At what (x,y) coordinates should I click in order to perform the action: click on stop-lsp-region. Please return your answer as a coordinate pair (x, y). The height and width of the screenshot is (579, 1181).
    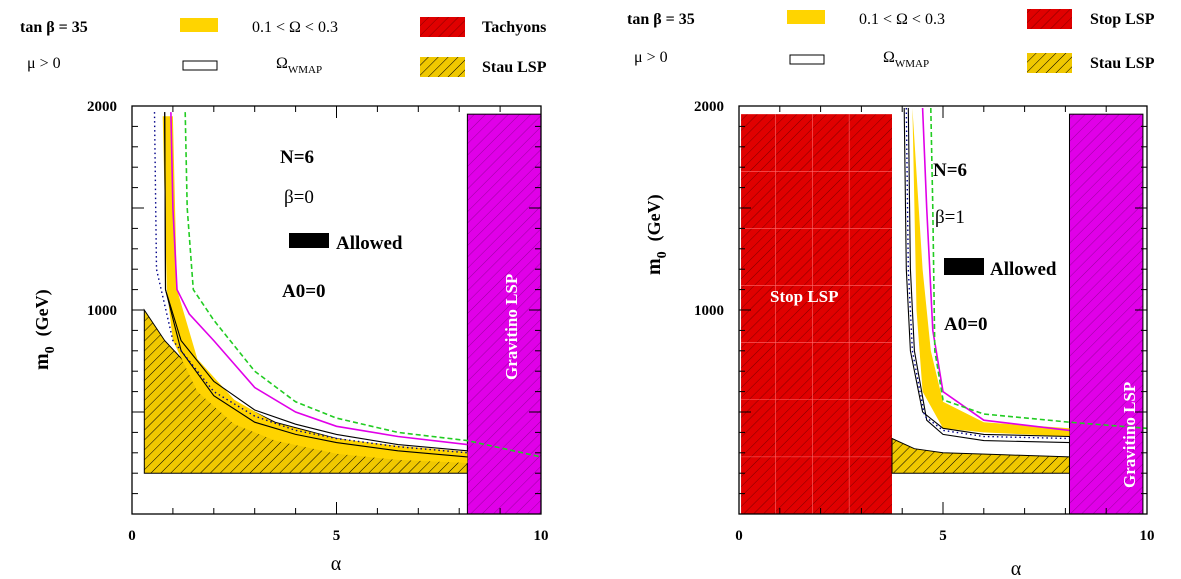
    Looking at the image, I should click on (816, 314).